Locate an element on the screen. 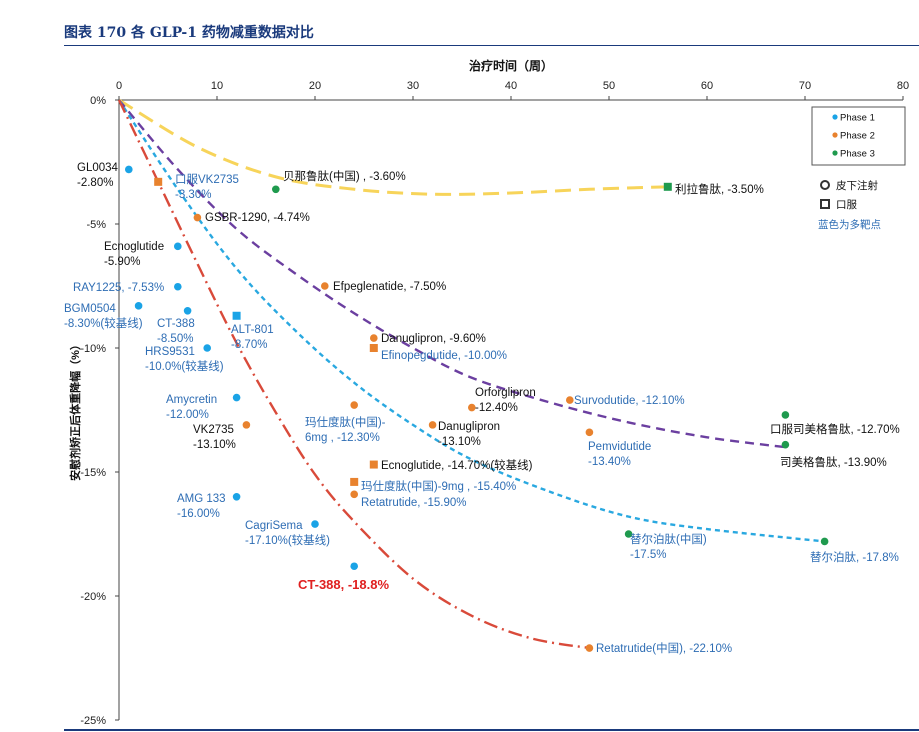 The image size is (919, 732). y-tick-label: 0% is located at coordinates (98, 101).